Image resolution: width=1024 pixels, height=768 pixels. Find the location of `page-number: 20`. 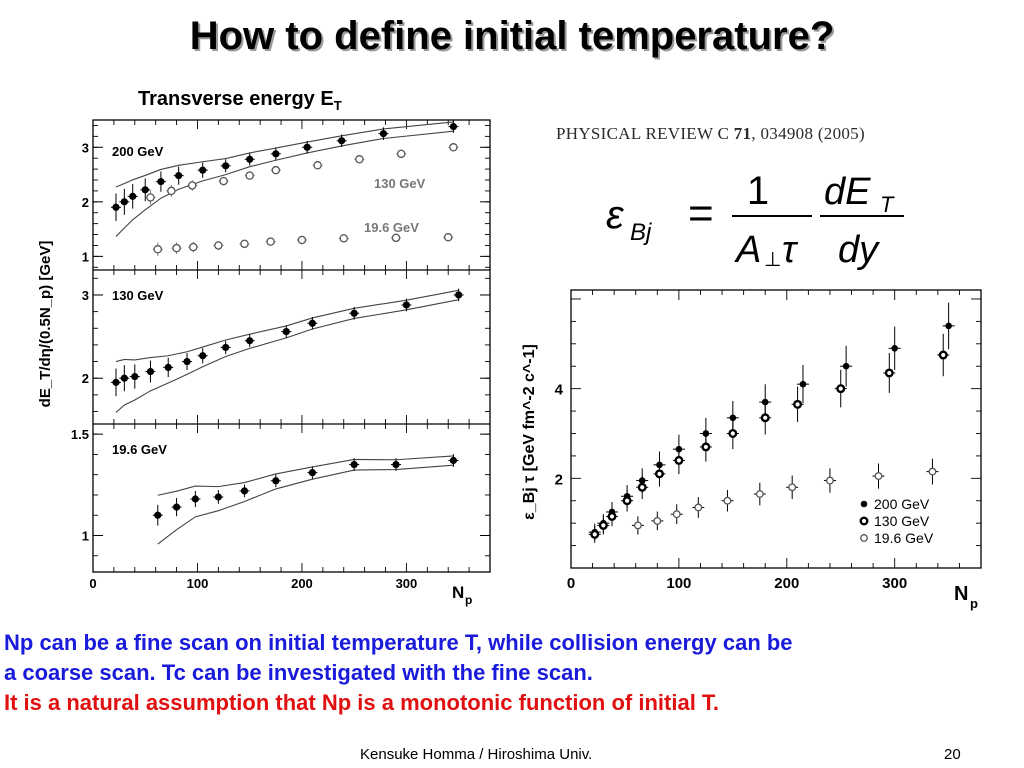

page-number: 20 is located at coordinates (952, 754).